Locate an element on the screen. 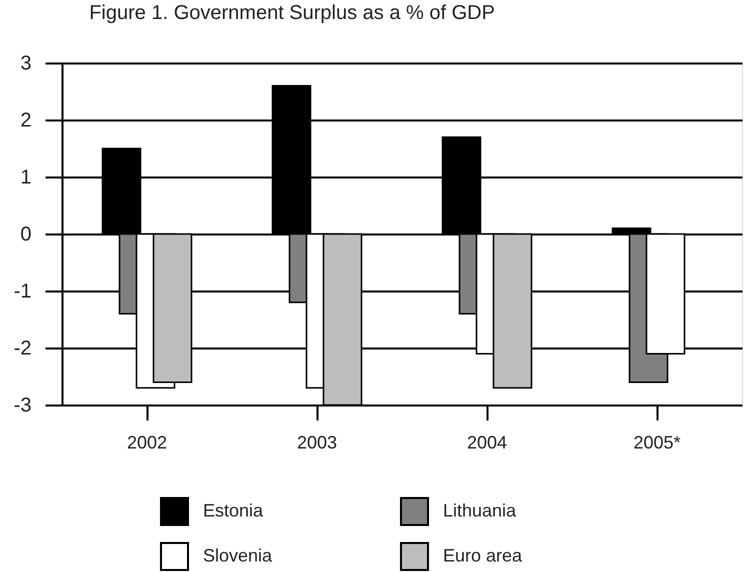 The height and width of the screenshot is (572, 744). legend-label: Lithuania is located at coordinates (480, 510).